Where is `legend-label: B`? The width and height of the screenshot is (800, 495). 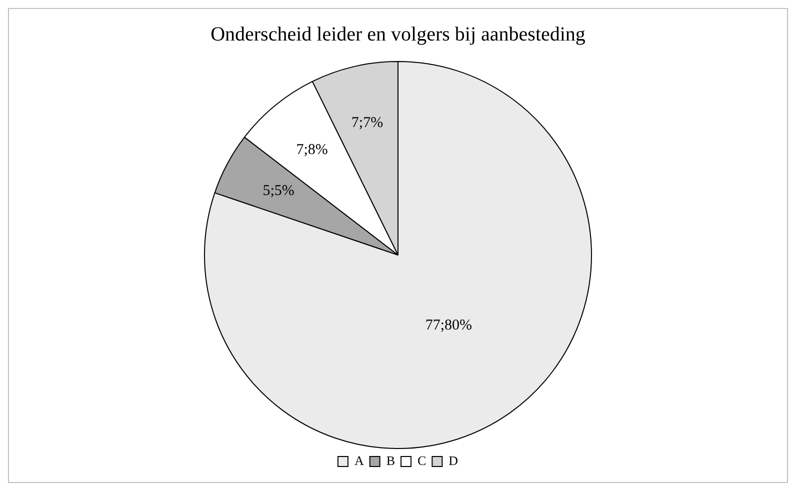 legend-label: B is located at coordinates (391, 460).